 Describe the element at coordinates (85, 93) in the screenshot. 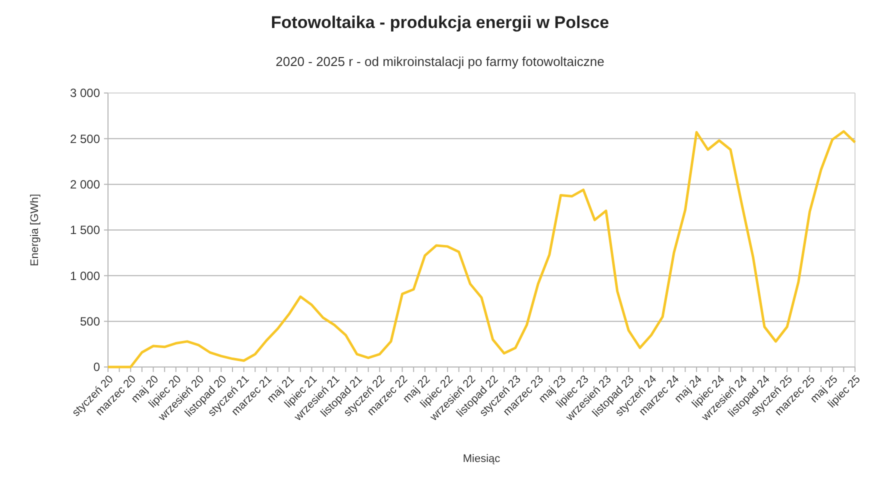

I see `y-tick-label: 3 000` at that location.